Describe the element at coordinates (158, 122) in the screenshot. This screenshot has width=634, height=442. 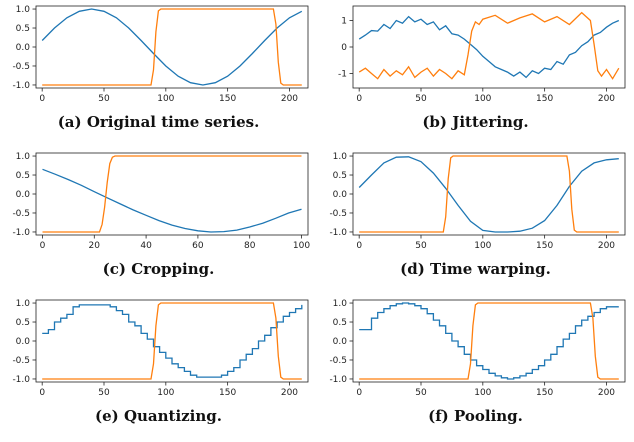
I see `caption-original: (a) Original time series.` at that location.